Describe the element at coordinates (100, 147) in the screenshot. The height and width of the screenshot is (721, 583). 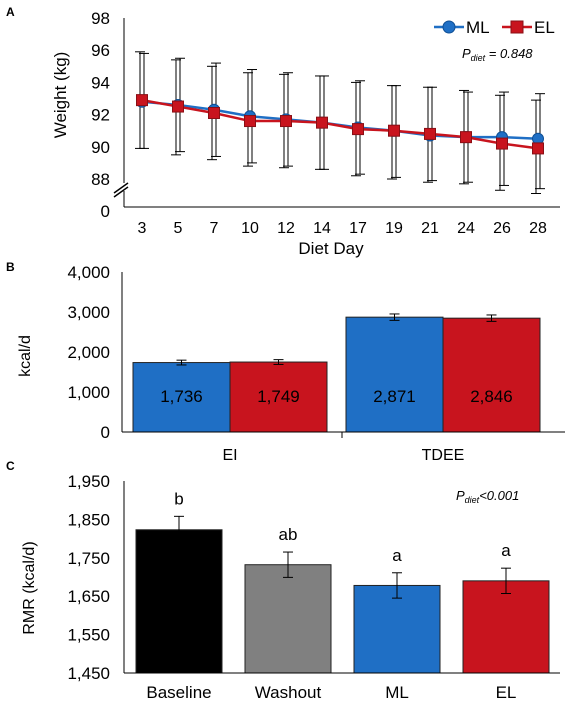
I see `panel-a-ytick-label: 90` at that location.